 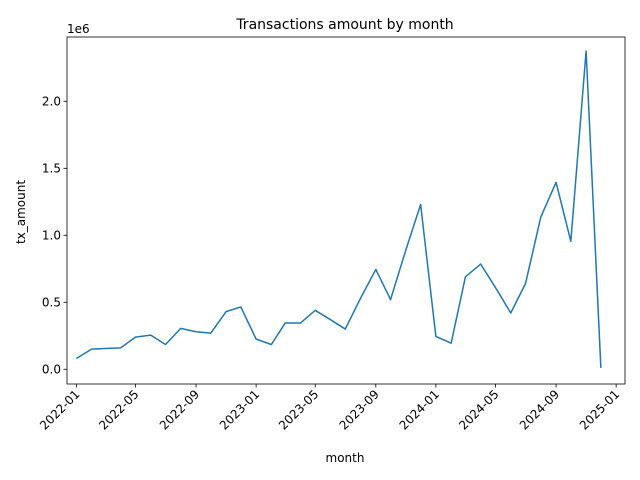 I want to click on y-tick-label: 1.5, so click(x=51, y=168).